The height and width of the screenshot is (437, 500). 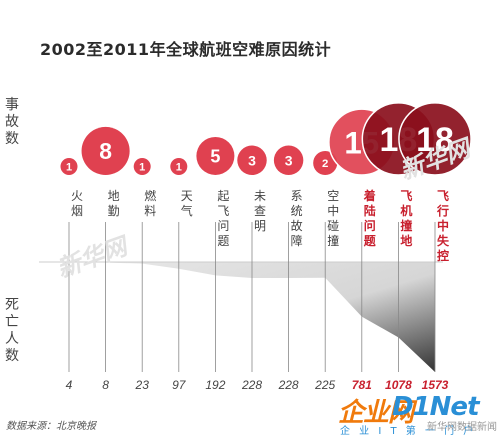 I want to click on category-label: 着, so click(x=369, y=195).